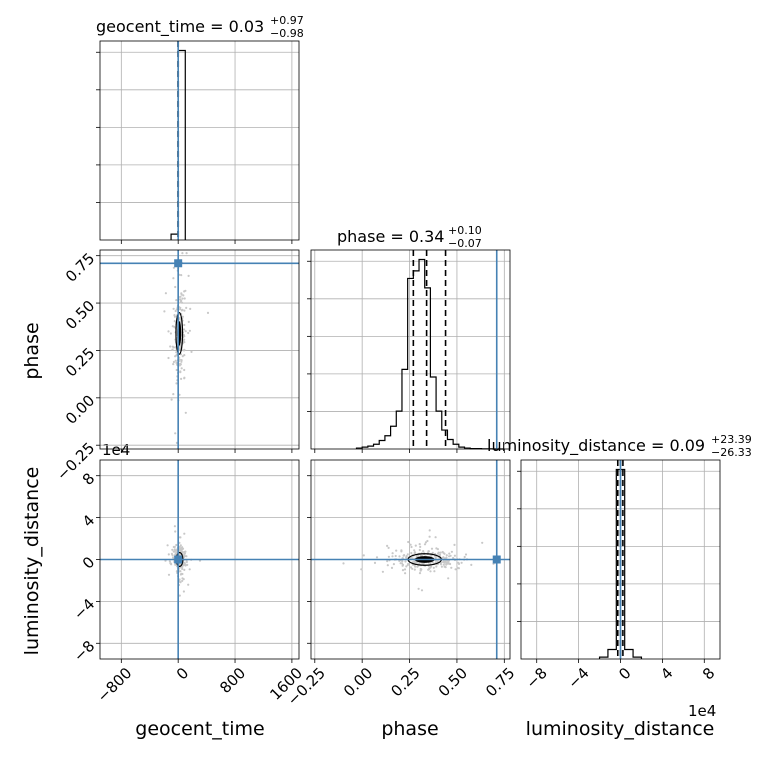 This screenshot has width=760, height=760. What do you see at coordinates (199, 729) in the screenshot?
I see `xlabel-geocent-time: geocent_time` at bounding box center [199, 729].